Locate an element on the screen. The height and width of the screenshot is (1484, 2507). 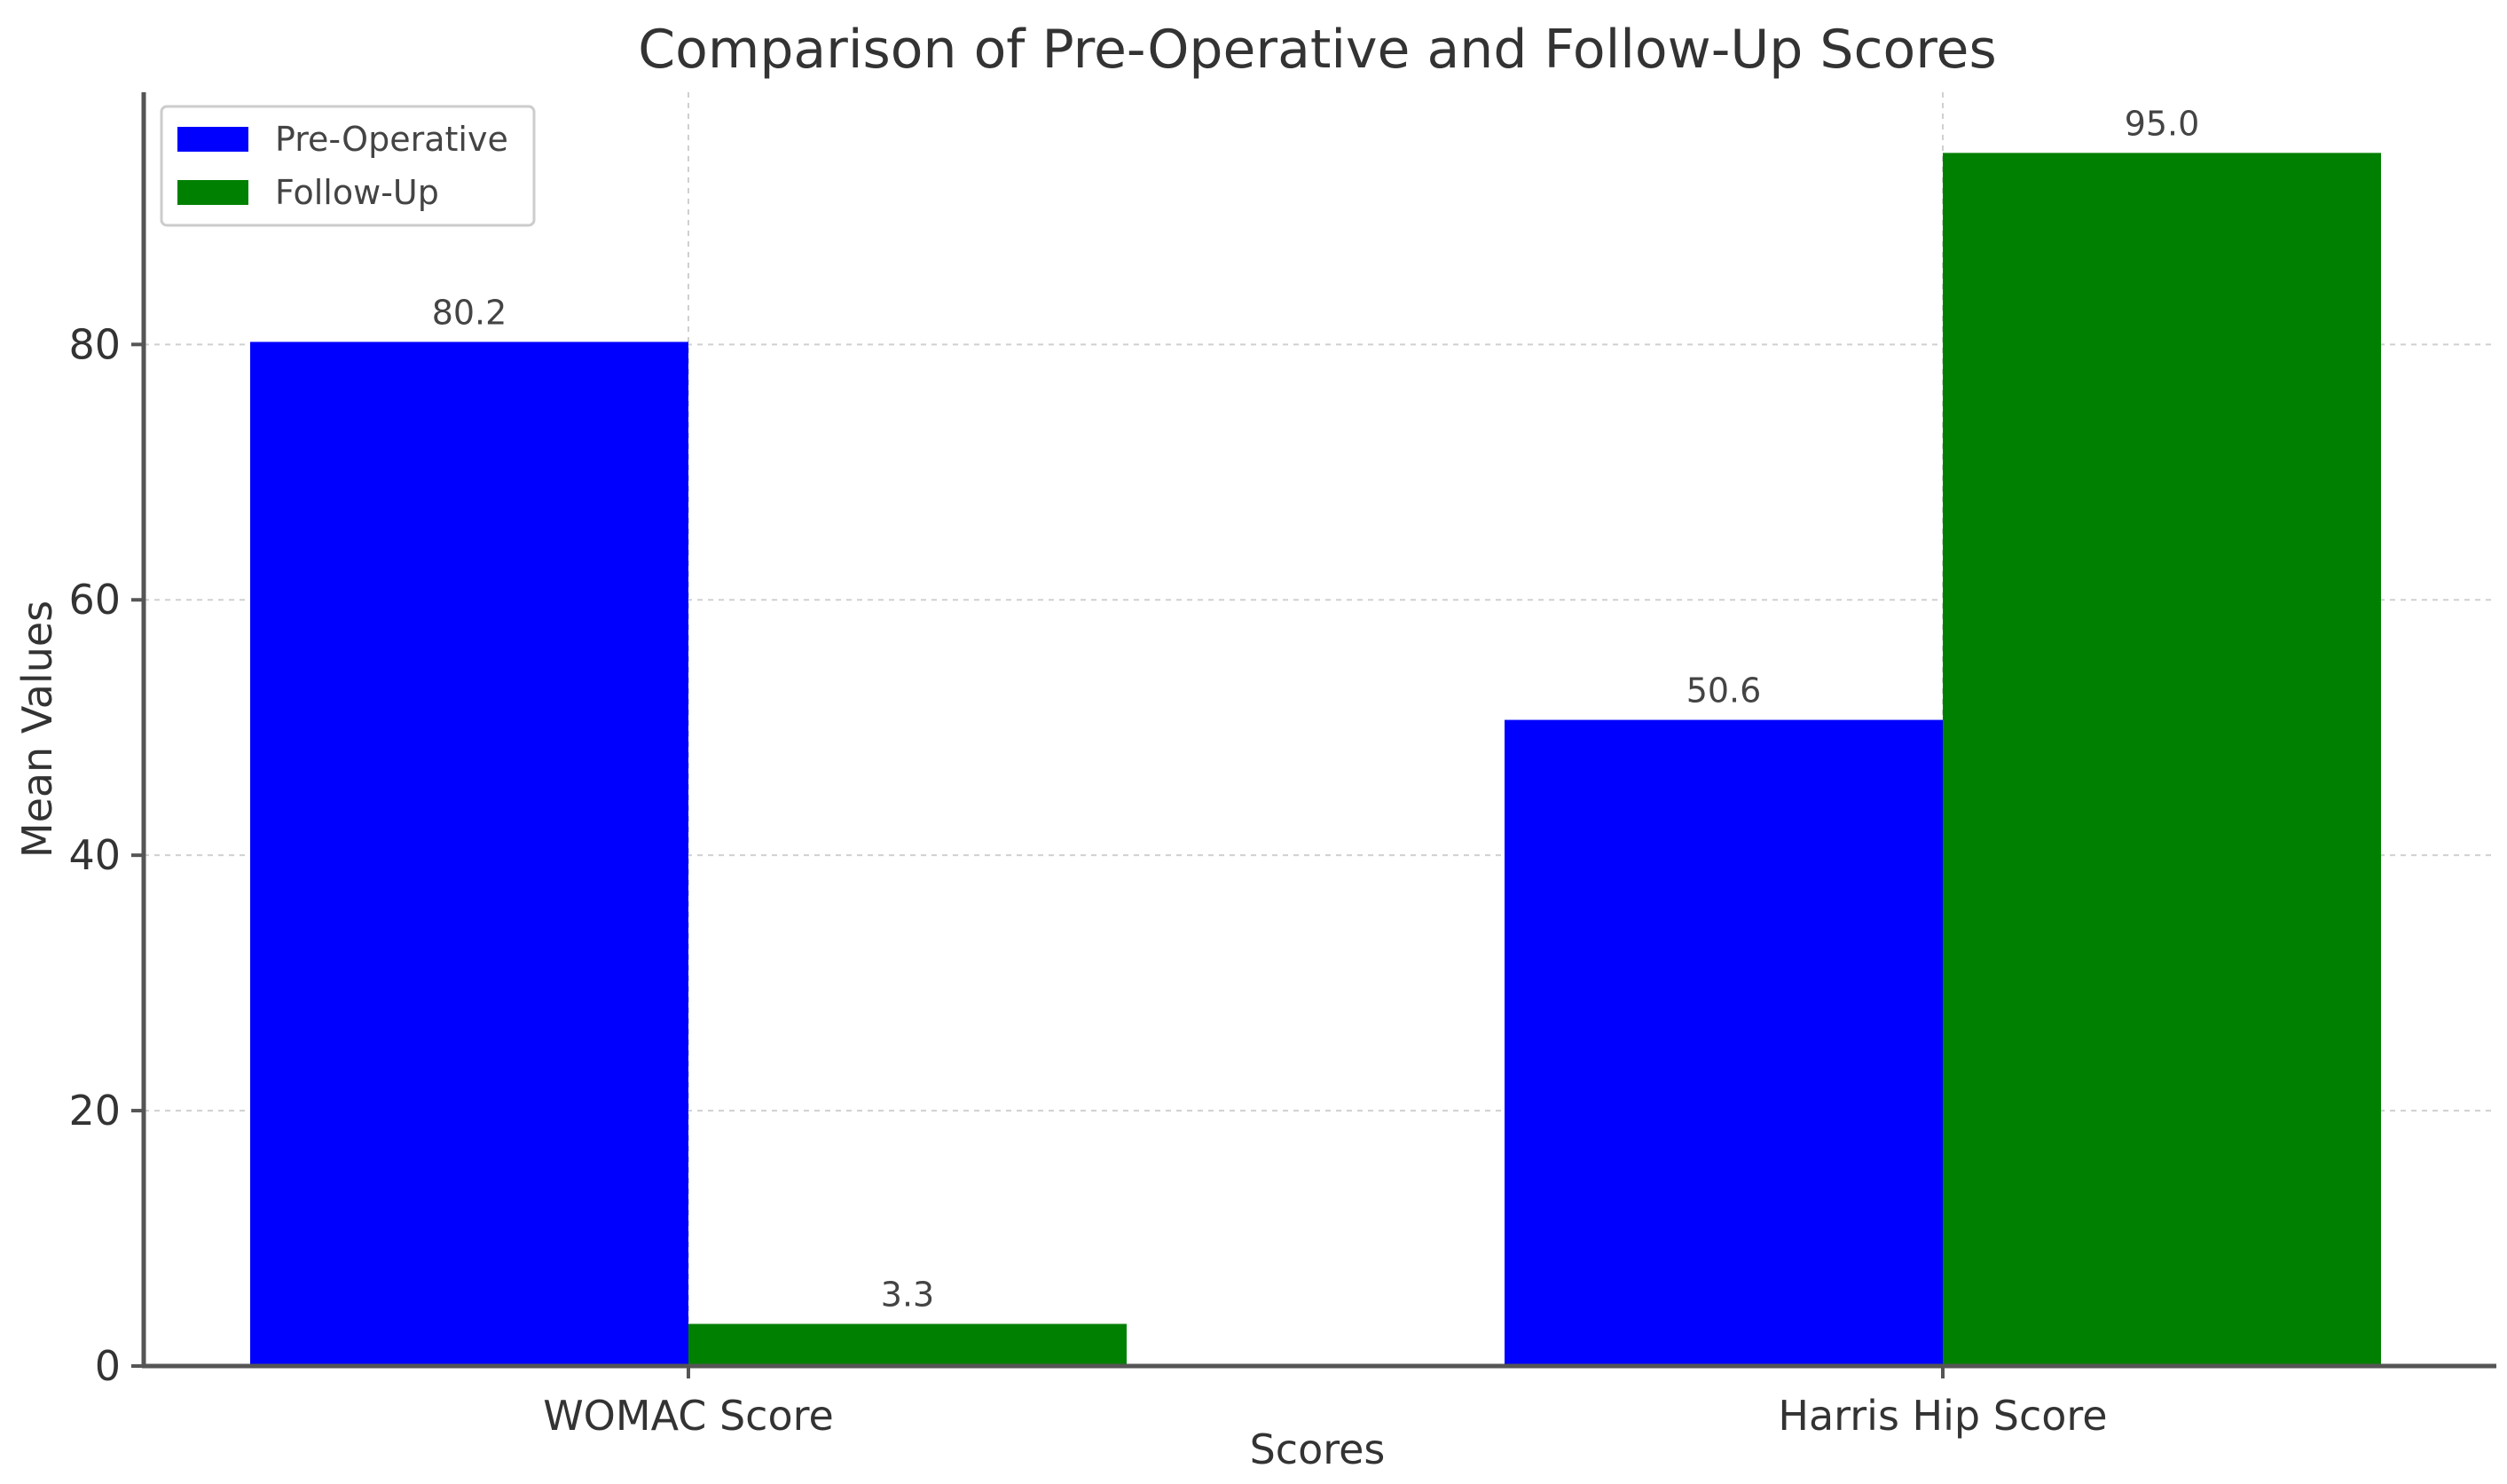
legend-label-follow-up: Follow-Up is located at coordinates (357, 192).